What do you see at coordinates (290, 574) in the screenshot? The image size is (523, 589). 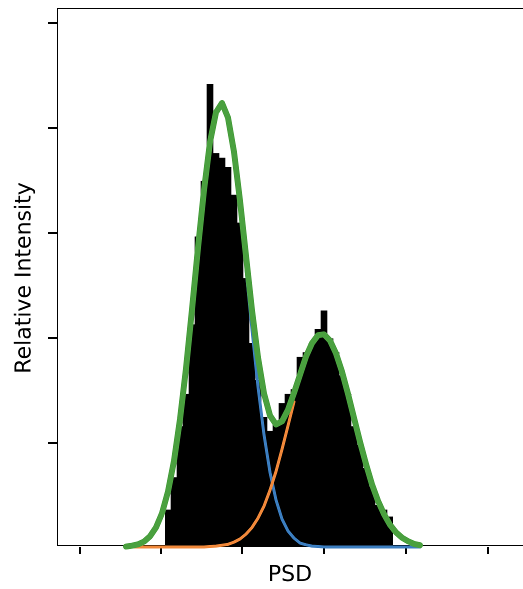 I see `x-axis-title: PSD` at bounding box center [290, 574].